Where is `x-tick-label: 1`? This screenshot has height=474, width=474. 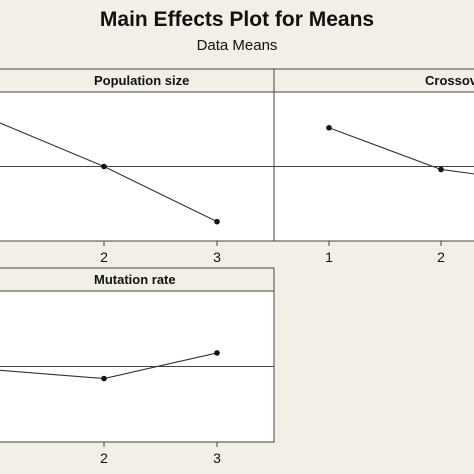 x-tick-label: 1 is located at coordinates (329, 257).